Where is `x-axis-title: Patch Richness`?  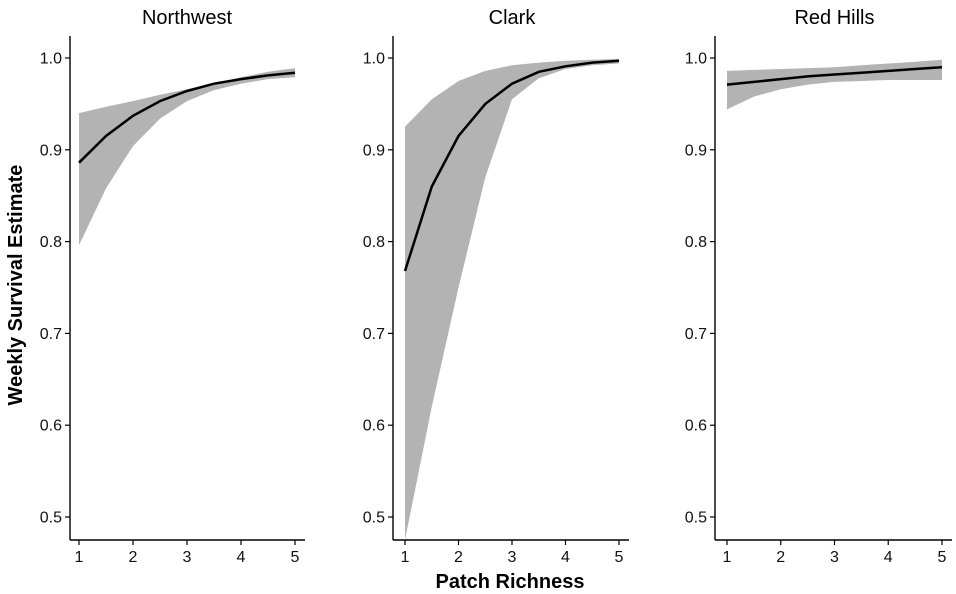 x-axis-title: Patch Richness is located at coordinates (510, 582).